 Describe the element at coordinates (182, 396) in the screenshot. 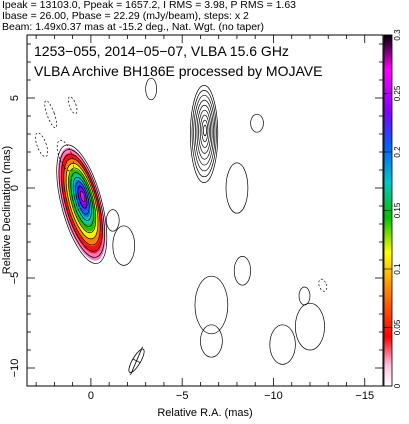

I see `x-tick-label: −5` at that location.